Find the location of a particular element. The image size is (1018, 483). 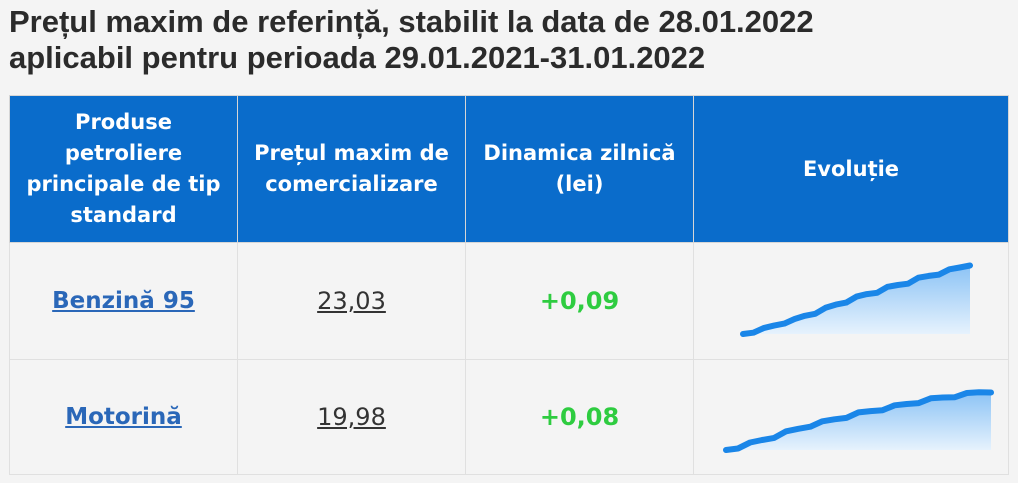

daily-change-value: +0,09 is located at coordinates (579, 301).